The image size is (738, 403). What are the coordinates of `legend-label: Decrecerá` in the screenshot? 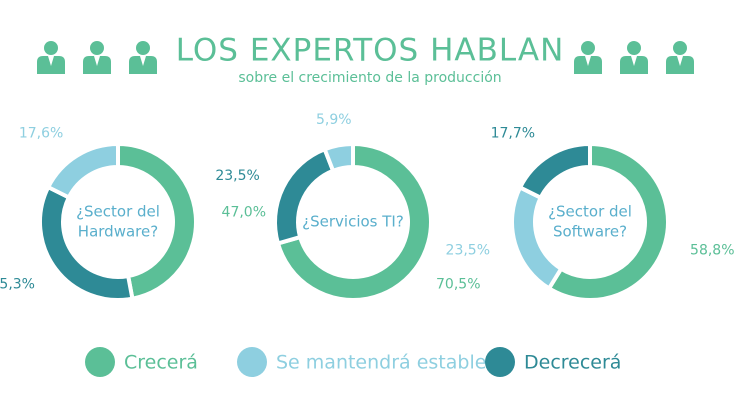 It's located at (572, 363).